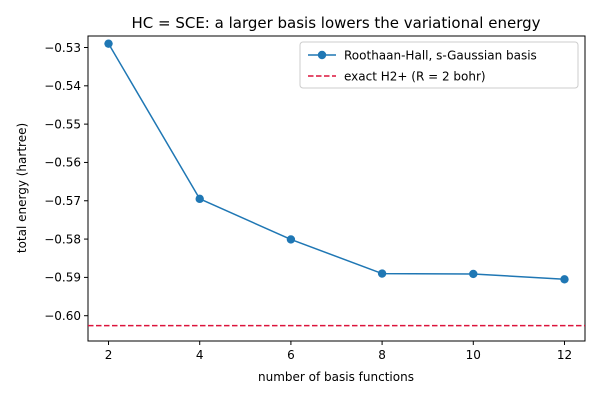 Image resolution: width=600 pixels, height=400 pixels. I want to click on legend-frame, so click(439, 65).